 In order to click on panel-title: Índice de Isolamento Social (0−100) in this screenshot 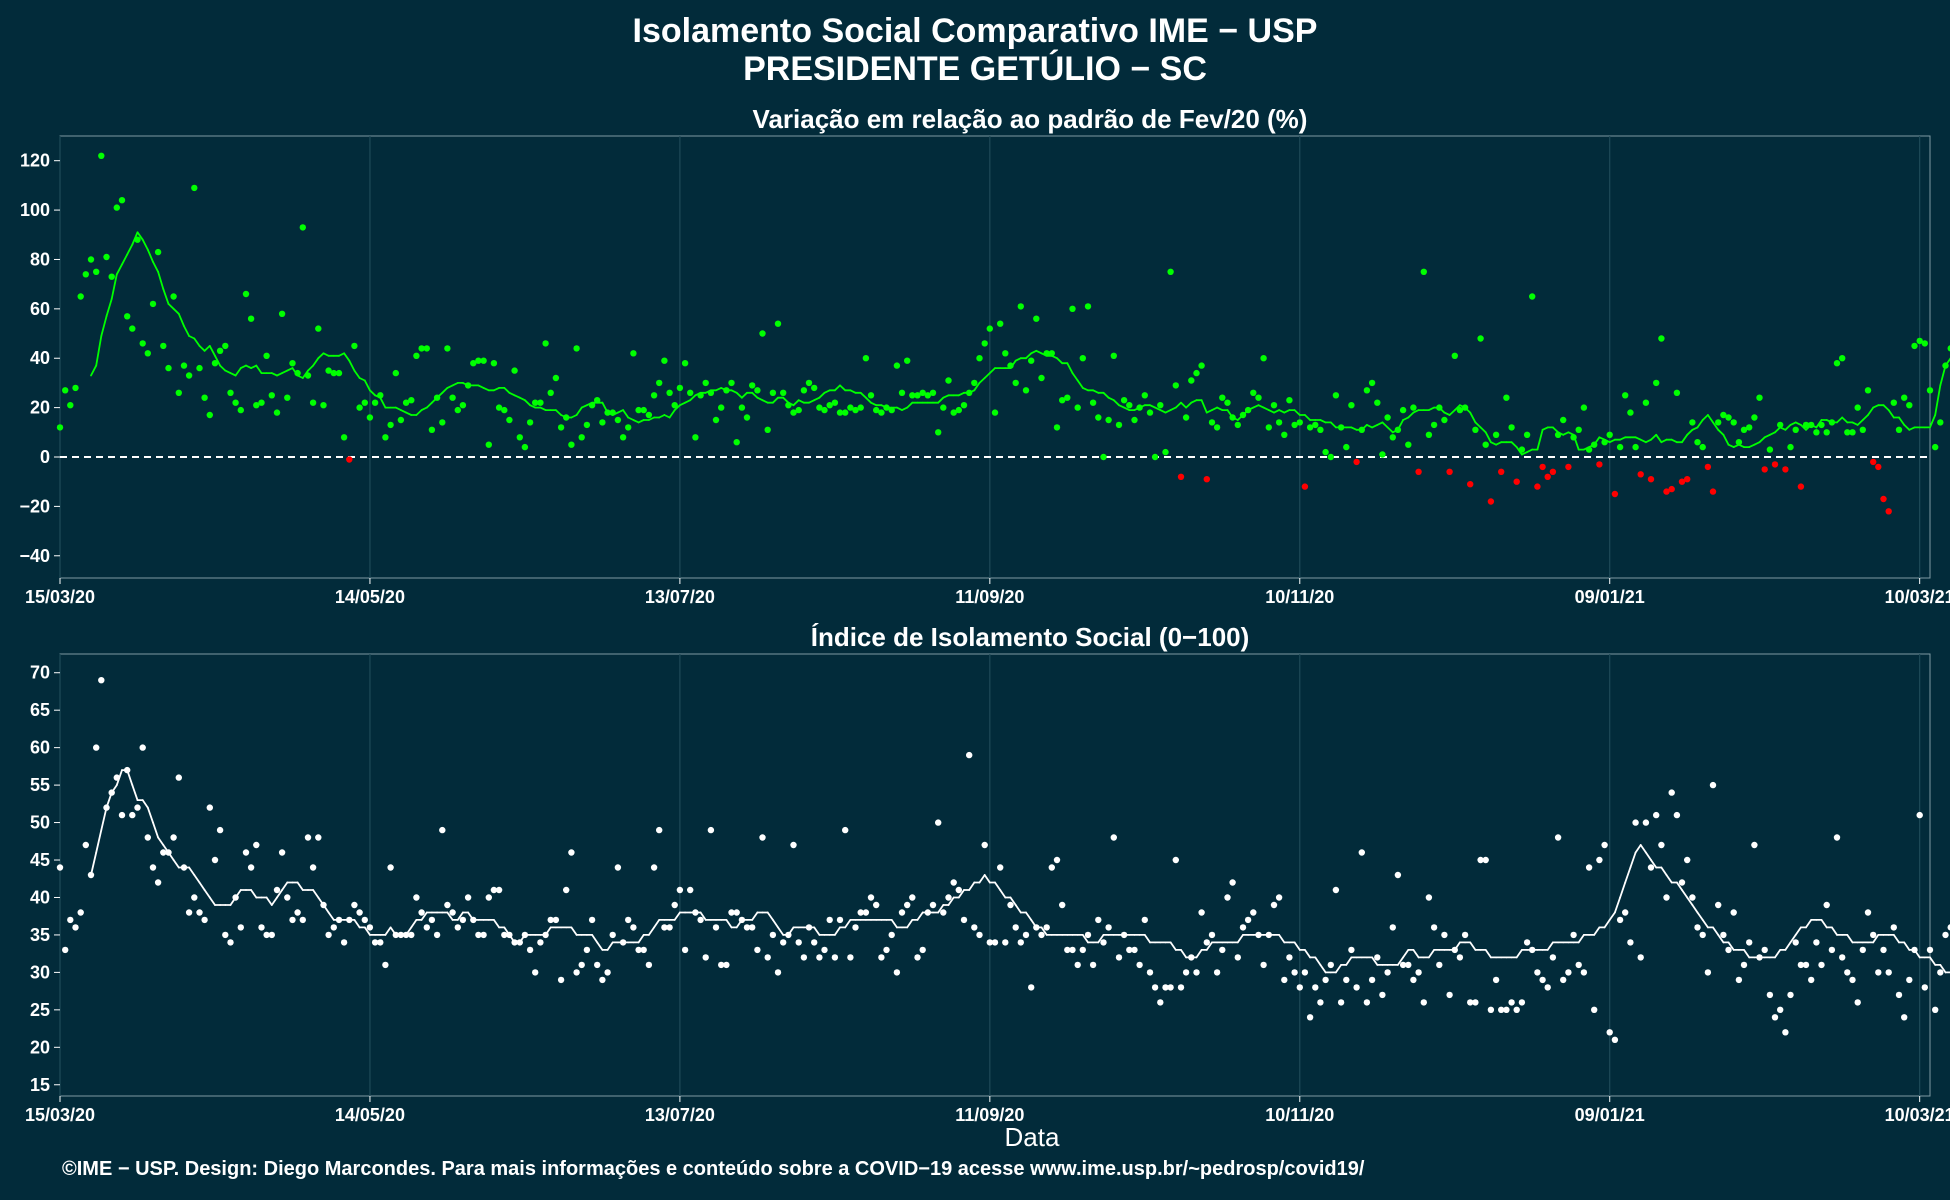, I will do `click(1030, 637)`.